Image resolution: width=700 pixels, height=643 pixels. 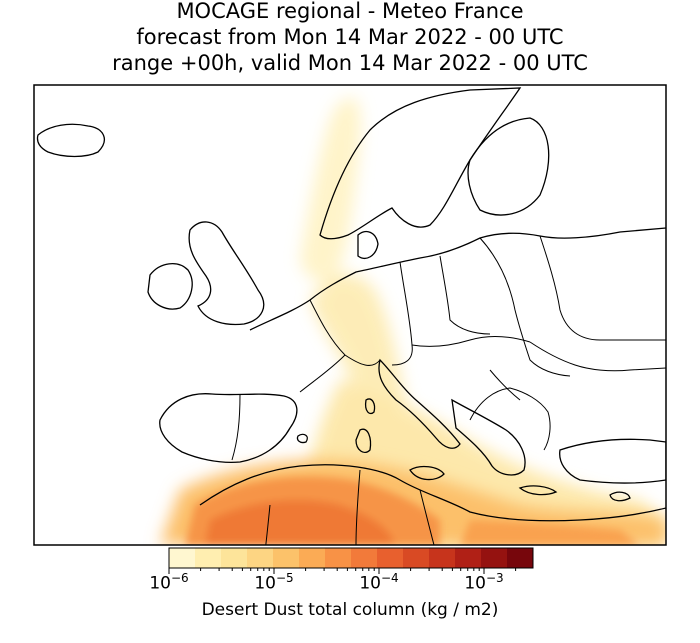 I want to click on colorbar-label: Desert Dust total column (kg / m2), so click(x=350, y=610).